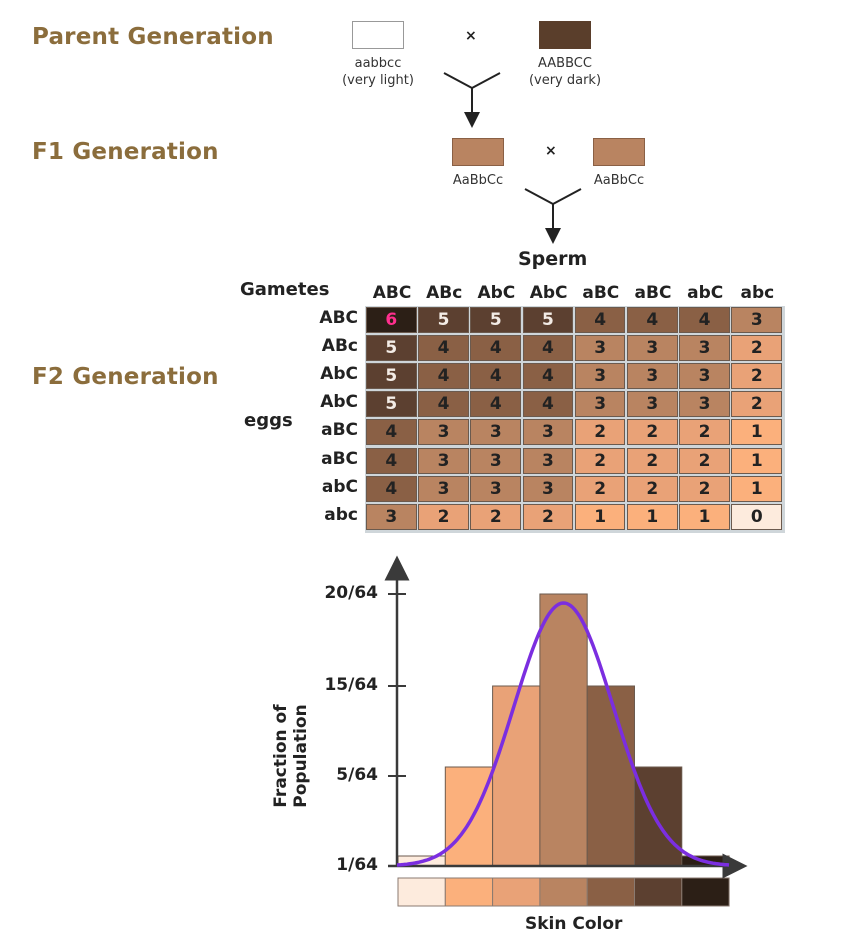  Describe the element at coordinates (757, 293) in the screenshot. I see `sperm-gamete-header: abc` at that location.